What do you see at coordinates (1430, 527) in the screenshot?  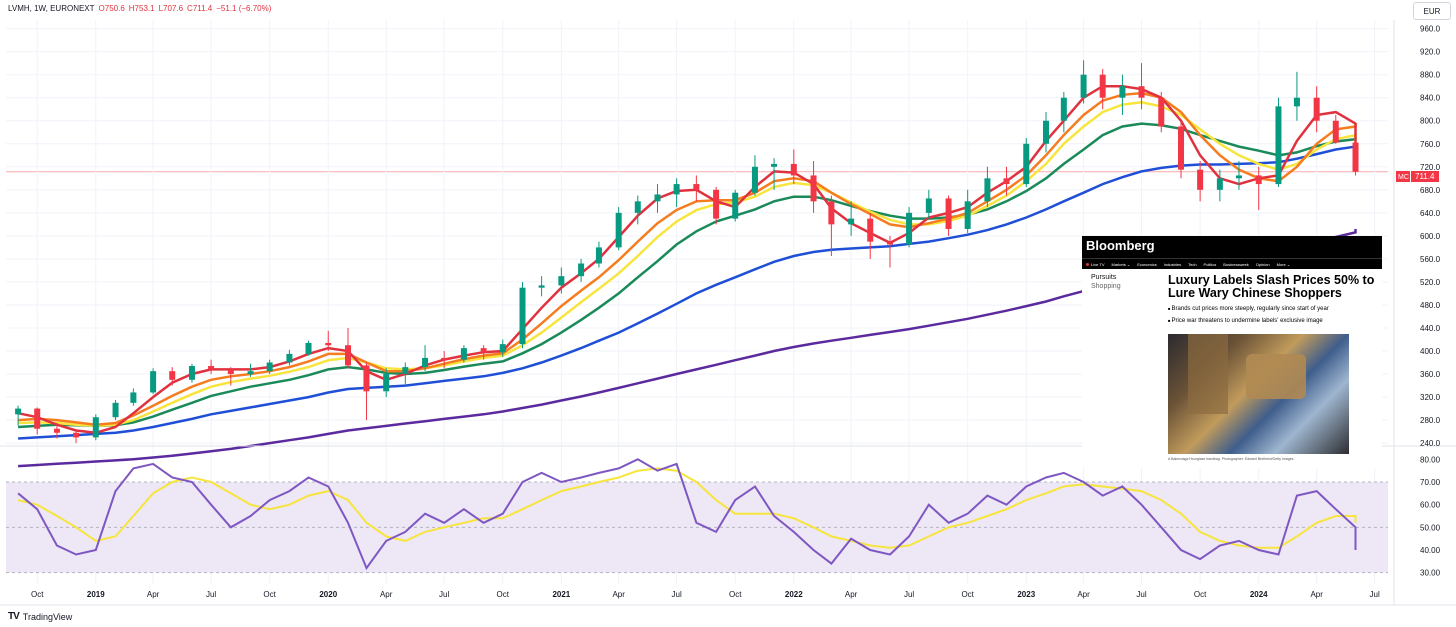 I see `rsi-tick-label: 50.00` at bounding box center [1430, 527].